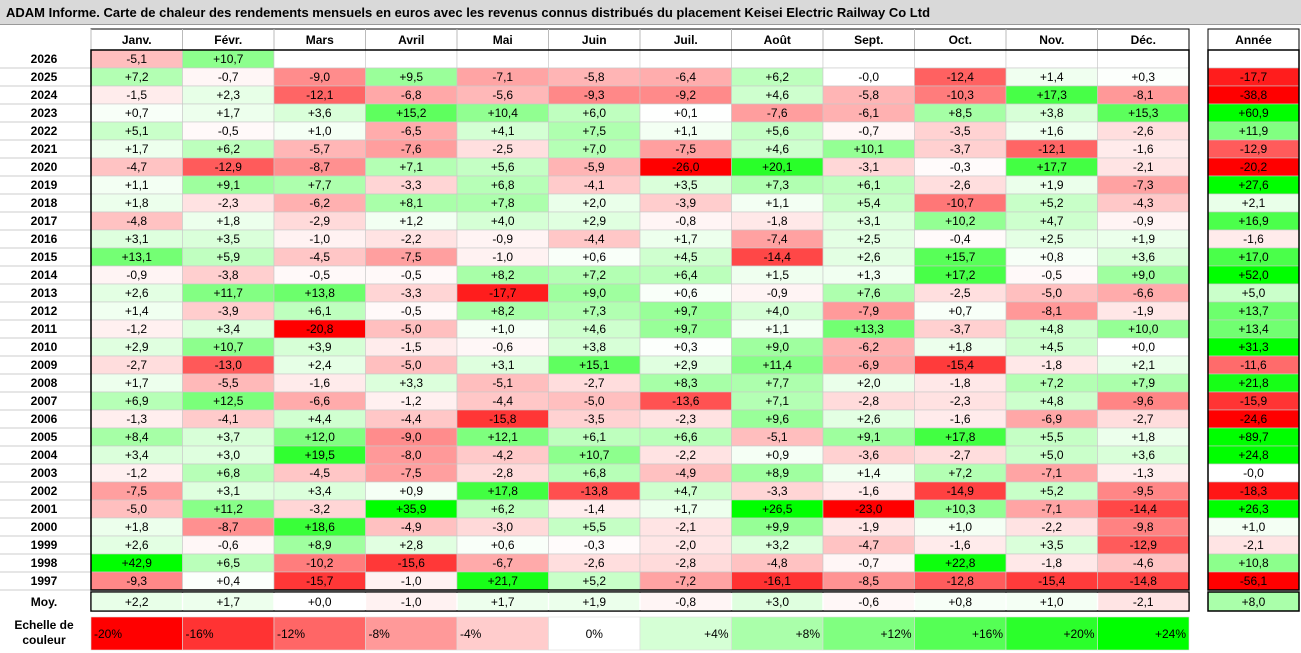 The height and width of the screenshot is (653, 1301). Describe the element at coordinates (411, 293) in the screenshot. I see `cell-value: -3,3` at that location.